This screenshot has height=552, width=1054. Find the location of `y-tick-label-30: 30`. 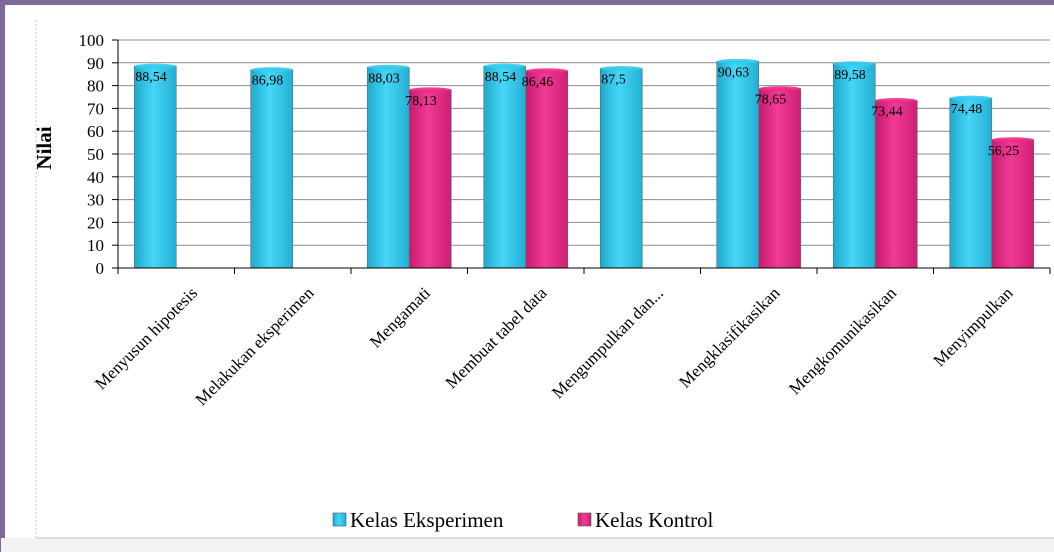

y-tick-label-30: 30 is located at coordinates (95, 200).